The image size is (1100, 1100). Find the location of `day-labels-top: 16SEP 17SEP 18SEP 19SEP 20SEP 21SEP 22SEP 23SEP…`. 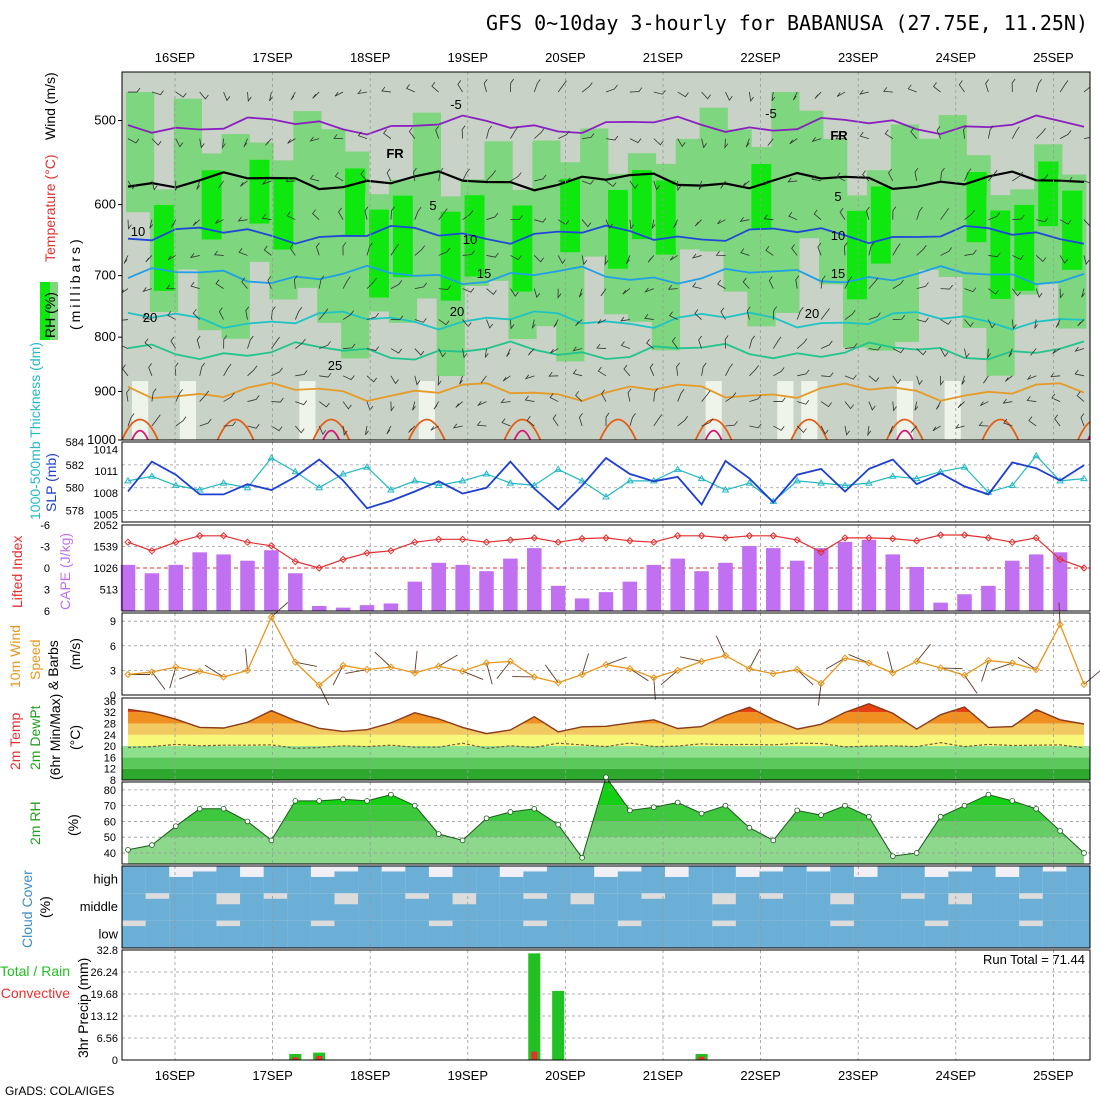

day-labels-top: 16SEP 17SEP 18SEP 19SEP 20SEP 21SEP 22SEP 23SEP… is located at coordinates (614, 57).